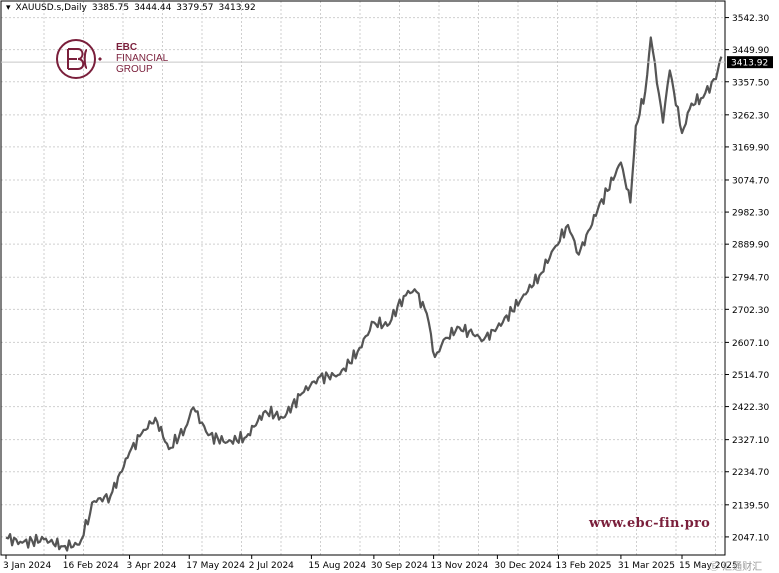 The width and height of the screenshot is (779, 573). What do you see at coordinates (750, 148) in the screenshot?
I see `y-tick-label: 3169.90` at bounding box center [750, 148].